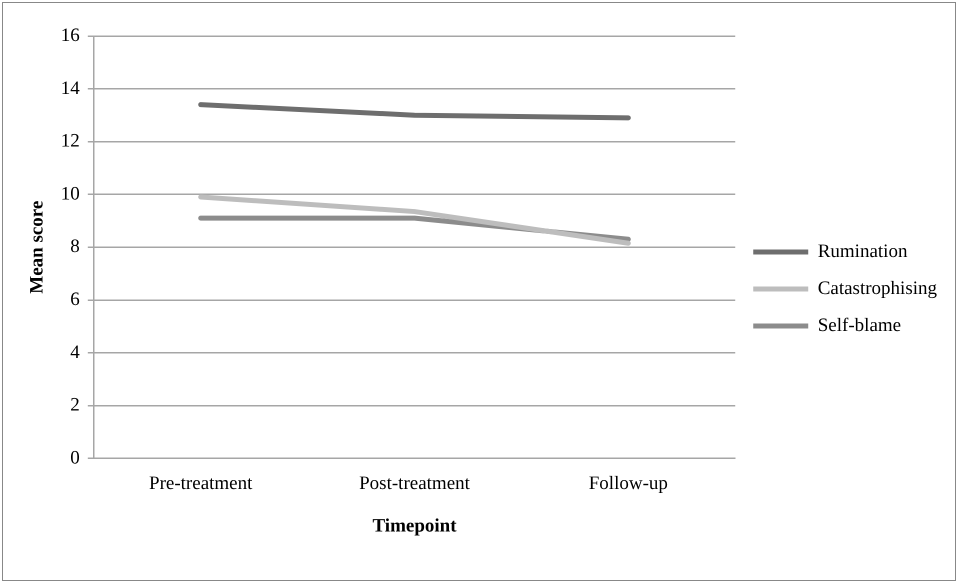  What do you see at coordinates (75, 352) in the screenshot?
I see `y-tick-label: 4` at bounding box center [75, 352].